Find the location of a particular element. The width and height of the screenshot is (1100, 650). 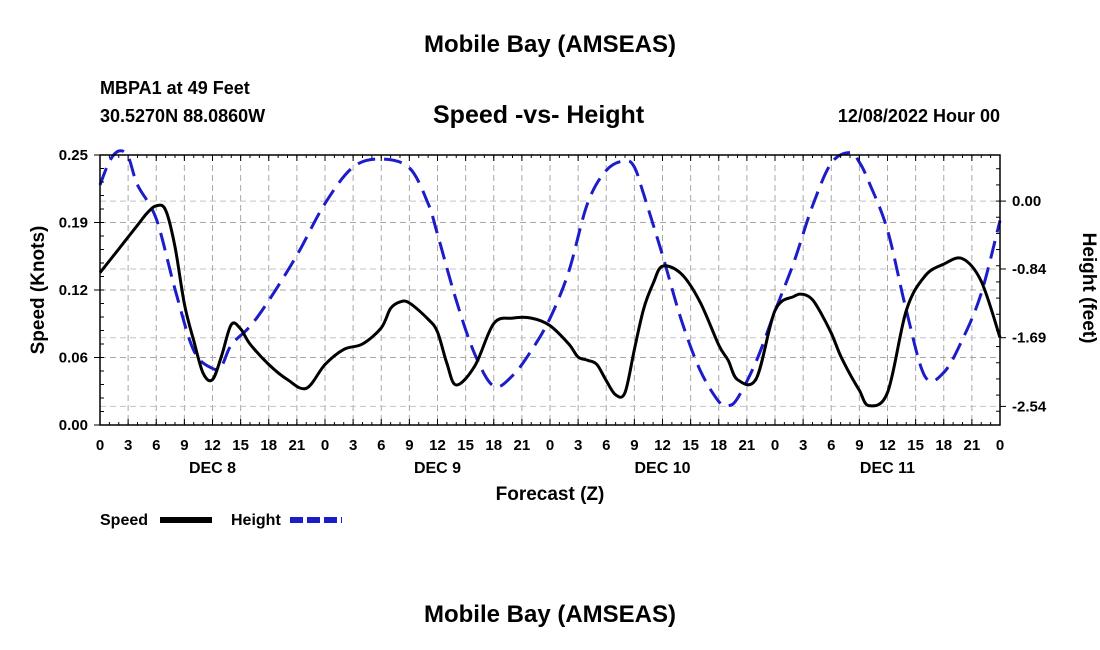

y-axis-label-left: Speed (Knots) is located at coordinates (38, 290).